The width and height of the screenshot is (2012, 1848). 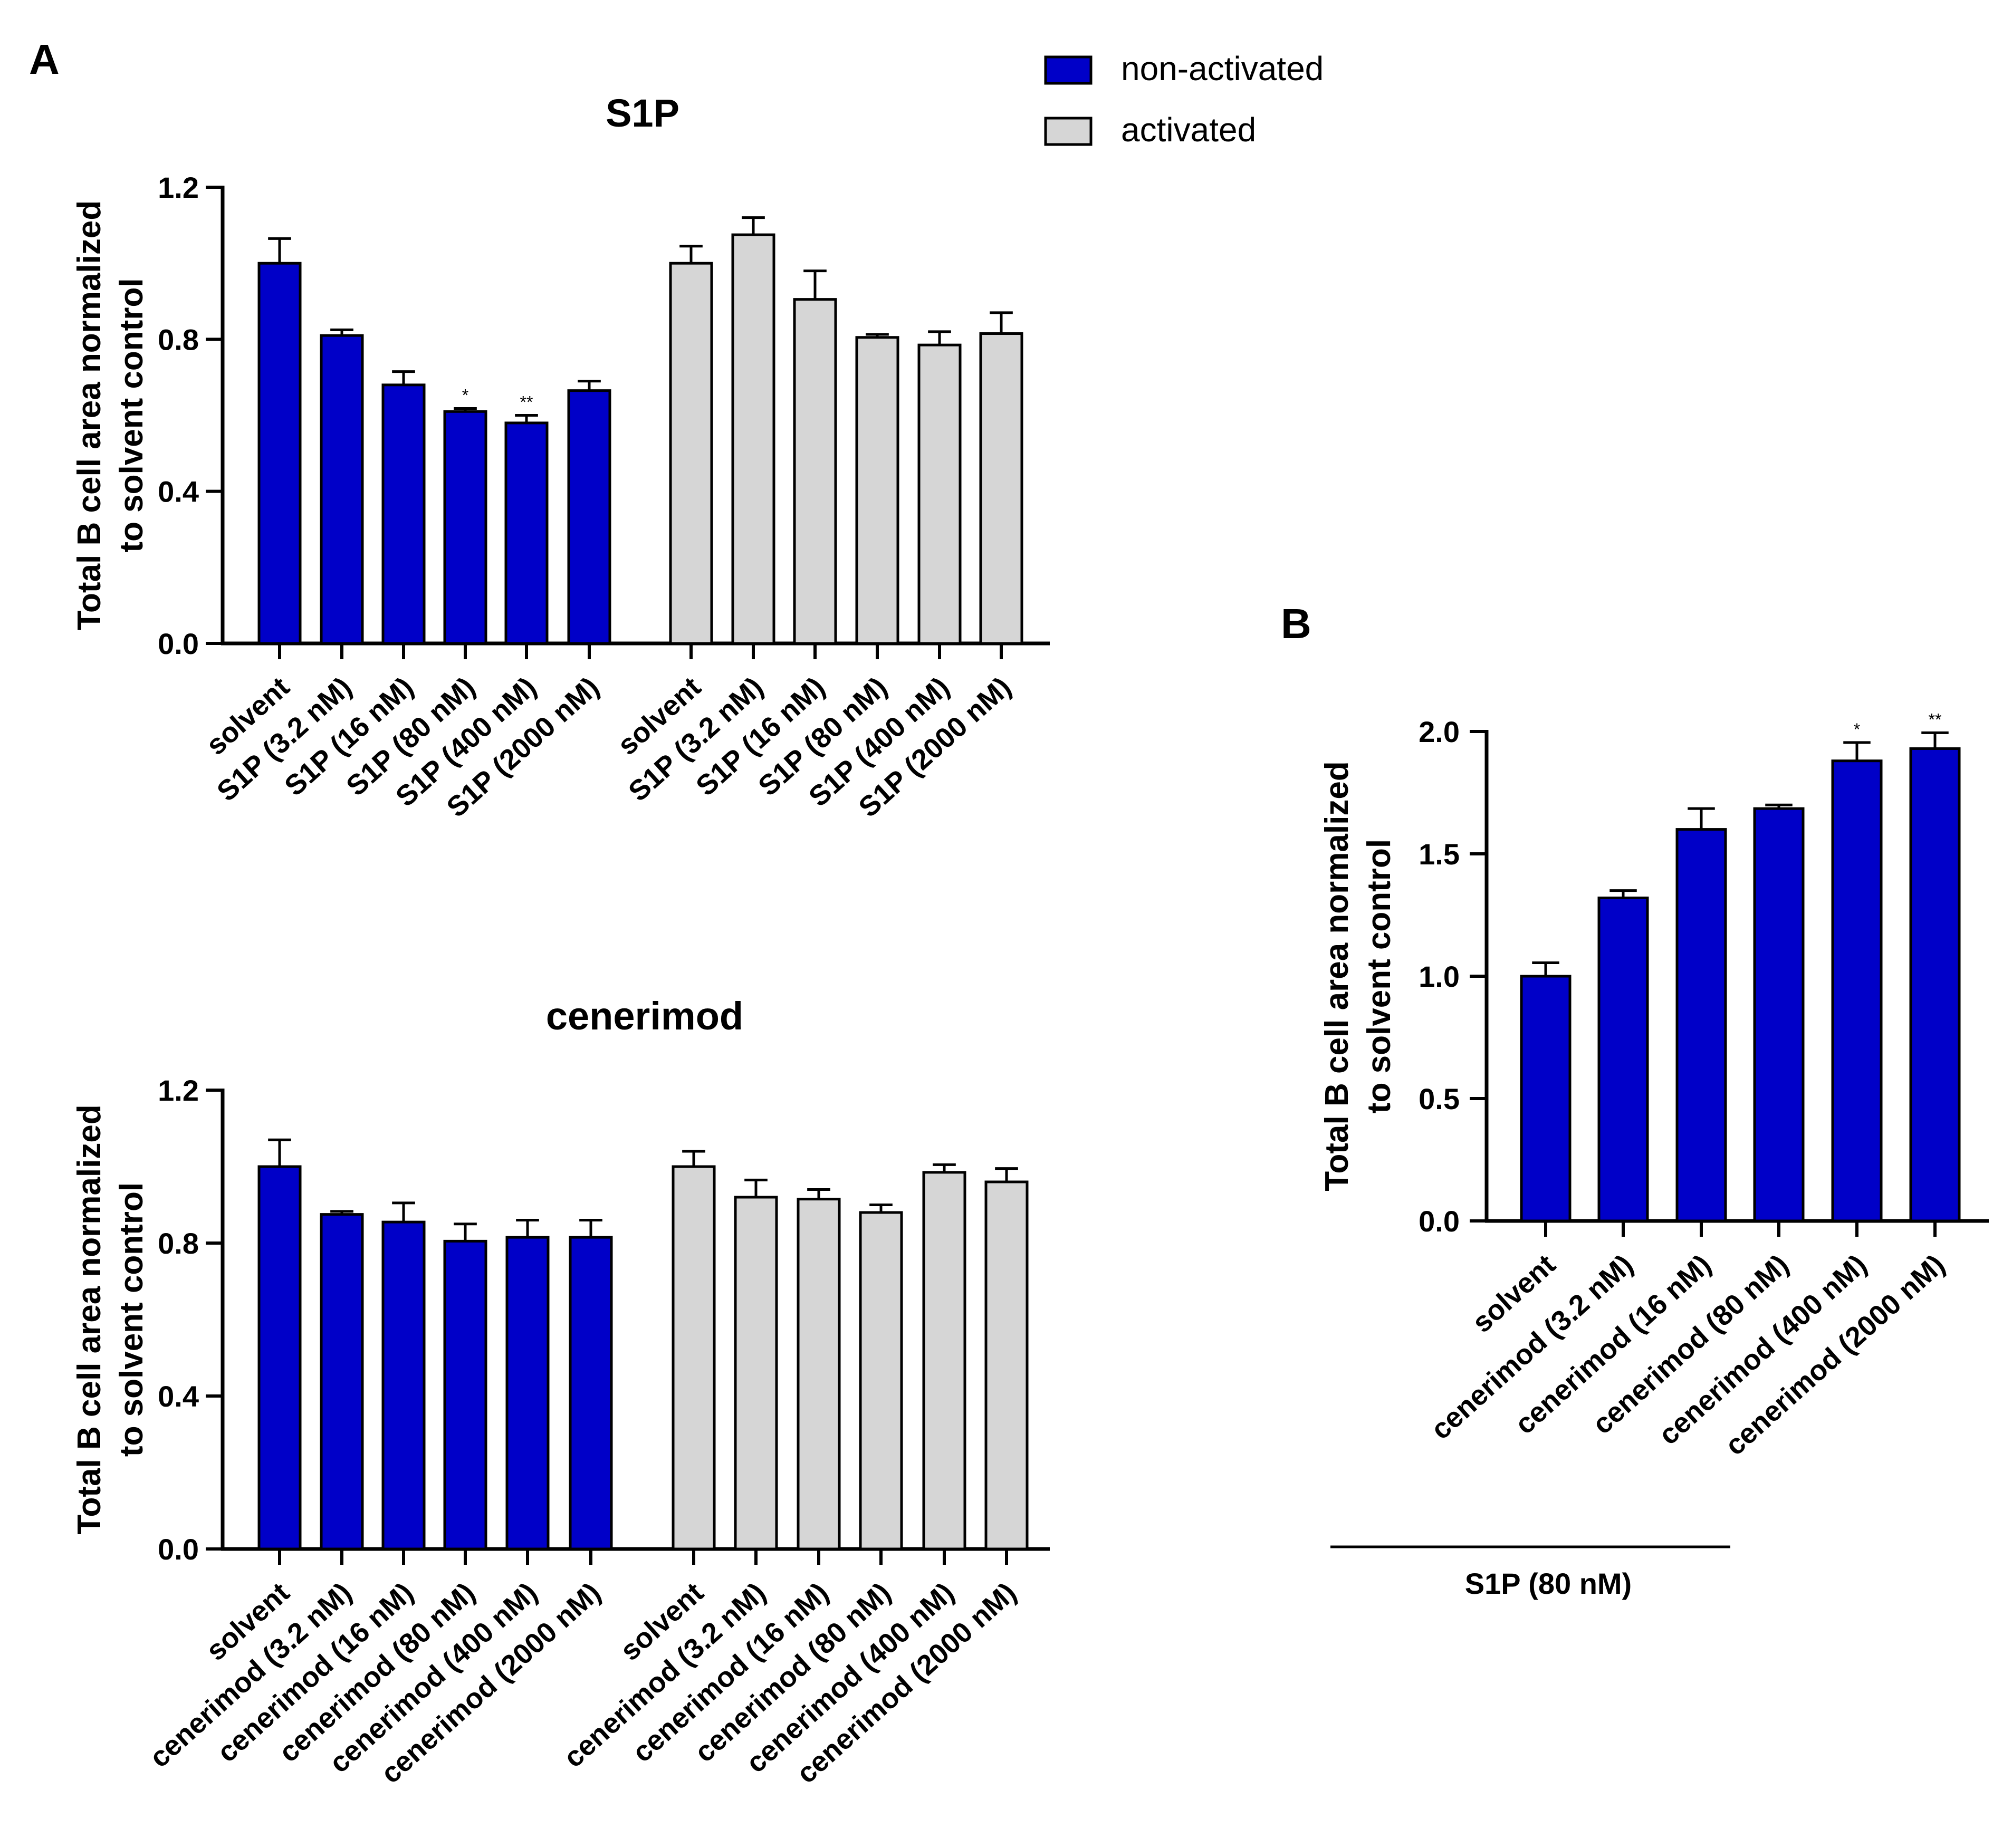 What do you see at coordinates (644, 1016) in the screenshot?
I see `chart-title: cenerimod` at bounding box center [644, 1016].